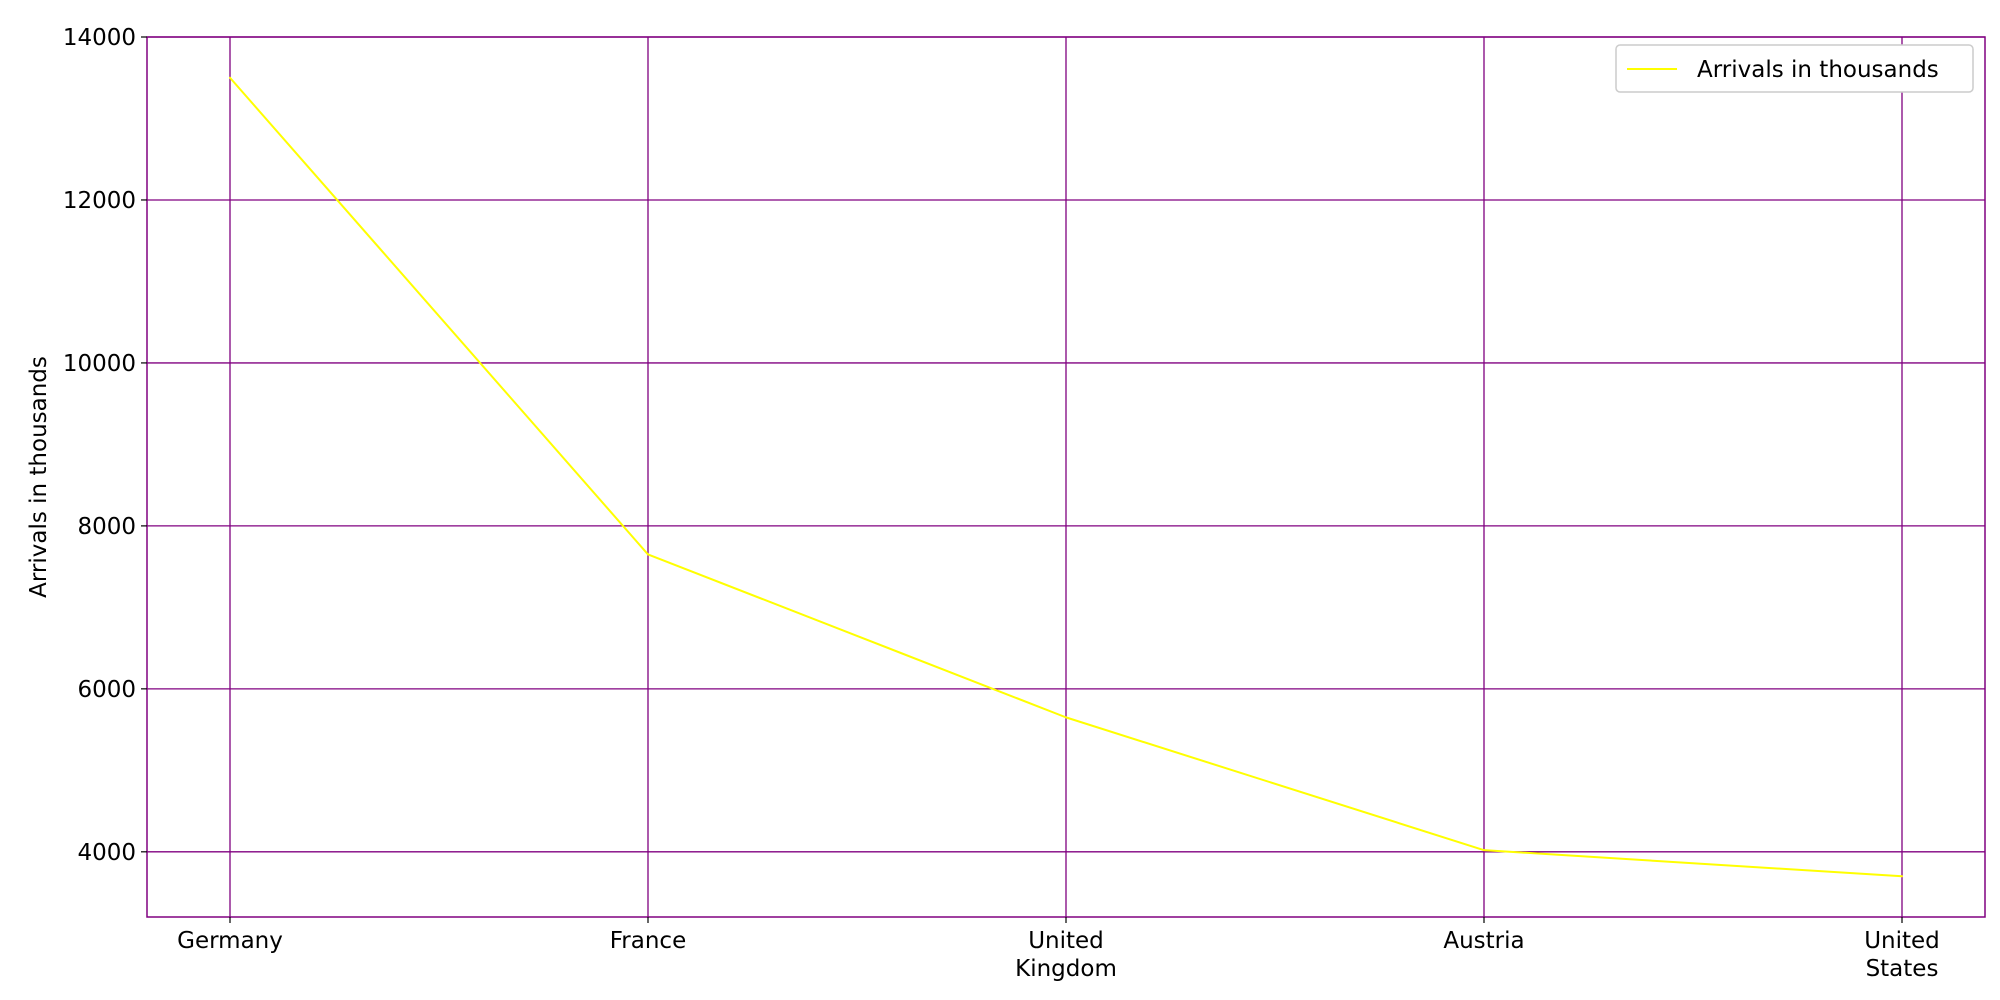 This screenshot has width=2000, height=1000. I want to click on y-tick-label: 10000, so click(99, 364).